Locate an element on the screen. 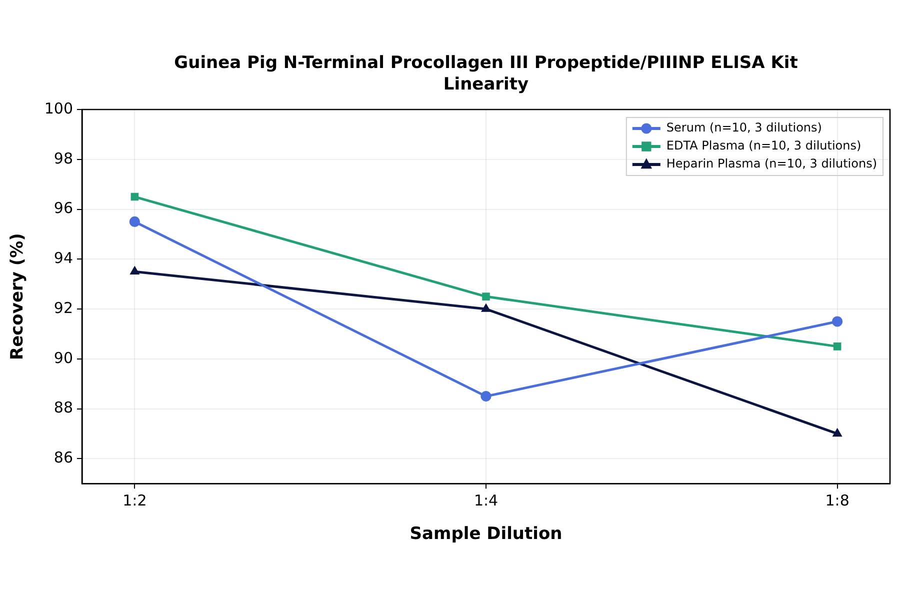 This screenshot has height=594, width=900. y-tick-label: 98 is located at coordinates (63, 158).